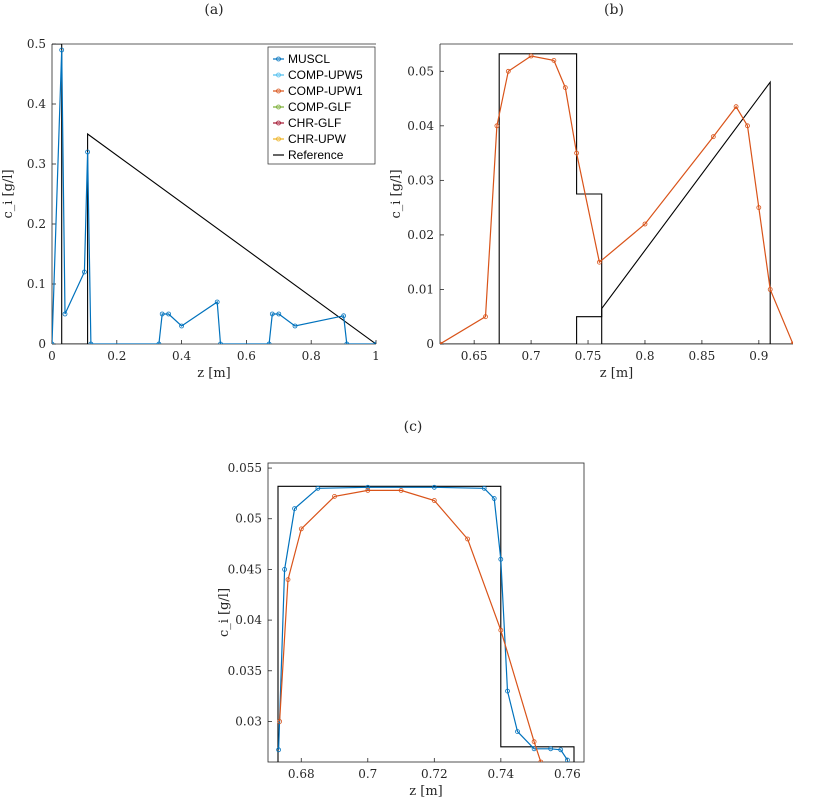 This screenshot has width=830, height=807. I want to click on panel-a-ytick-label: 0.1, so click(36, 284).